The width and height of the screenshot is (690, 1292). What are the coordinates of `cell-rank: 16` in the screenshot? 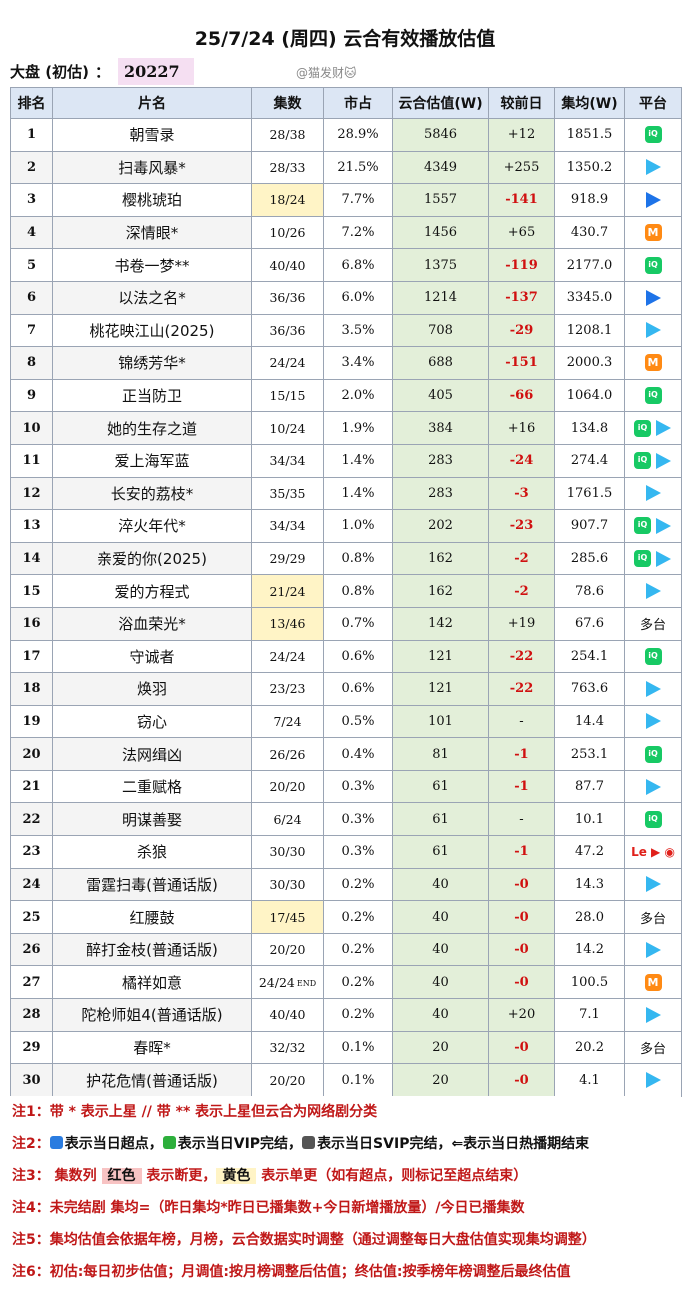 It's located at (31, 623).